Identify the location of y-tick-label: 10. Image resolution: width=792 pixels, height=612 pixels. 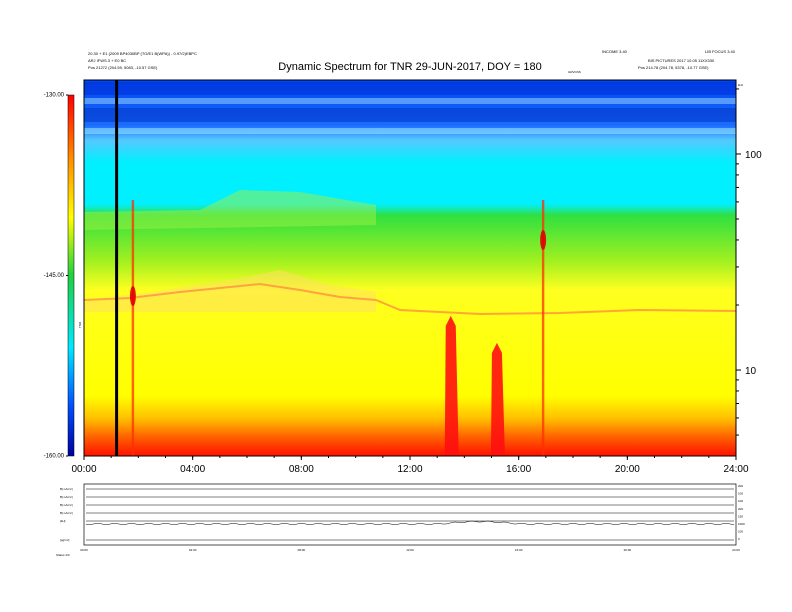
(751, 371).